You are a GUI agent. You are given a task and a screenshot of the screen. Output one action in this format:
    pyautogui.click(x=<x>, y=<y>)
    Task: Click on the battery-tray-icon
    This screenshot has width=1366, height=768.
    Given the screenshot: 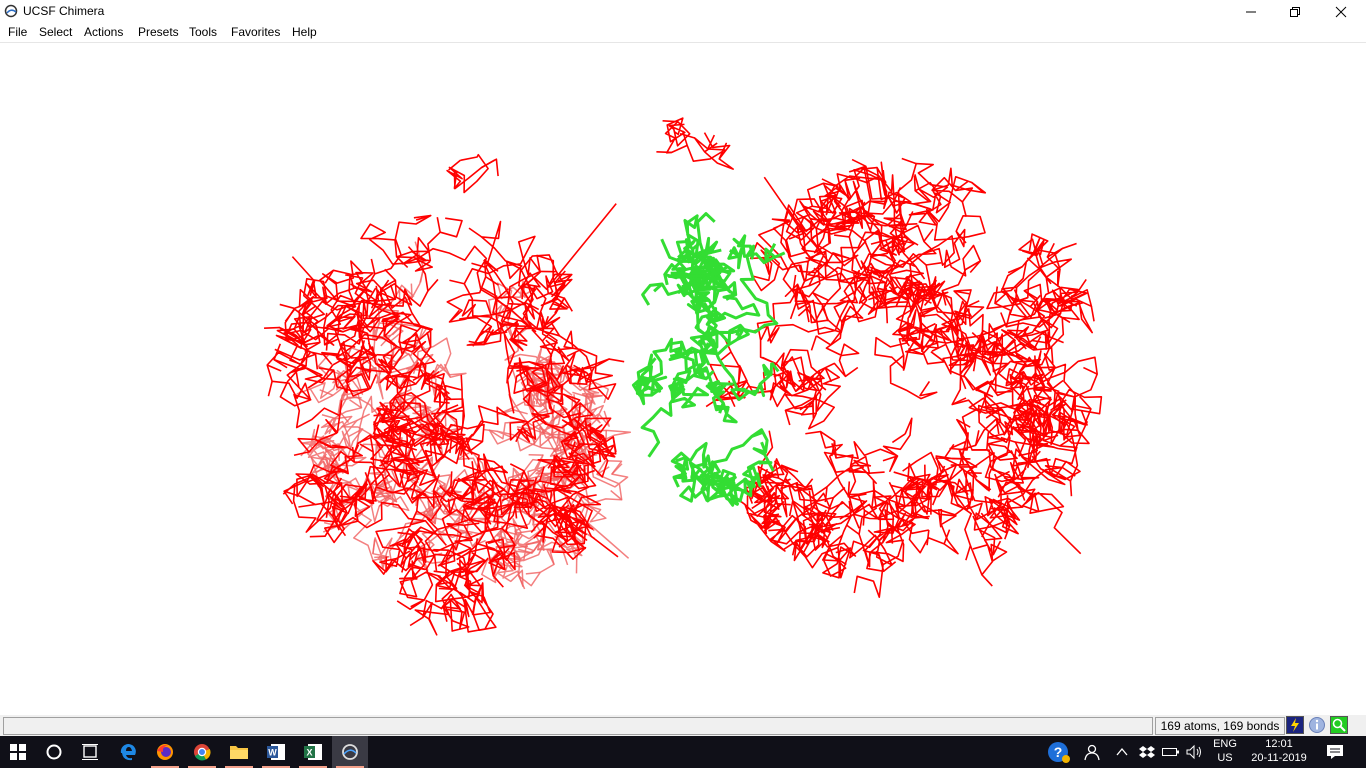 What is the action you would take?
    pyautogui.click(x=1171, y=752)
    